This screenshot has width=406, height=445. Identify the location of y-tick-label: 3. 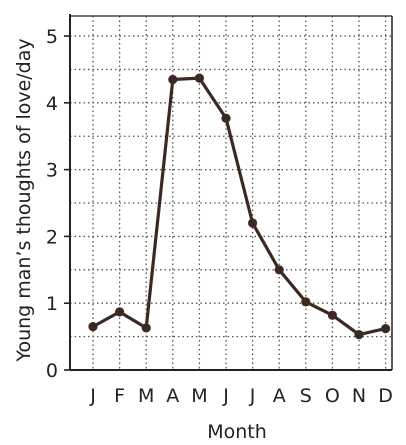
(52, 171).